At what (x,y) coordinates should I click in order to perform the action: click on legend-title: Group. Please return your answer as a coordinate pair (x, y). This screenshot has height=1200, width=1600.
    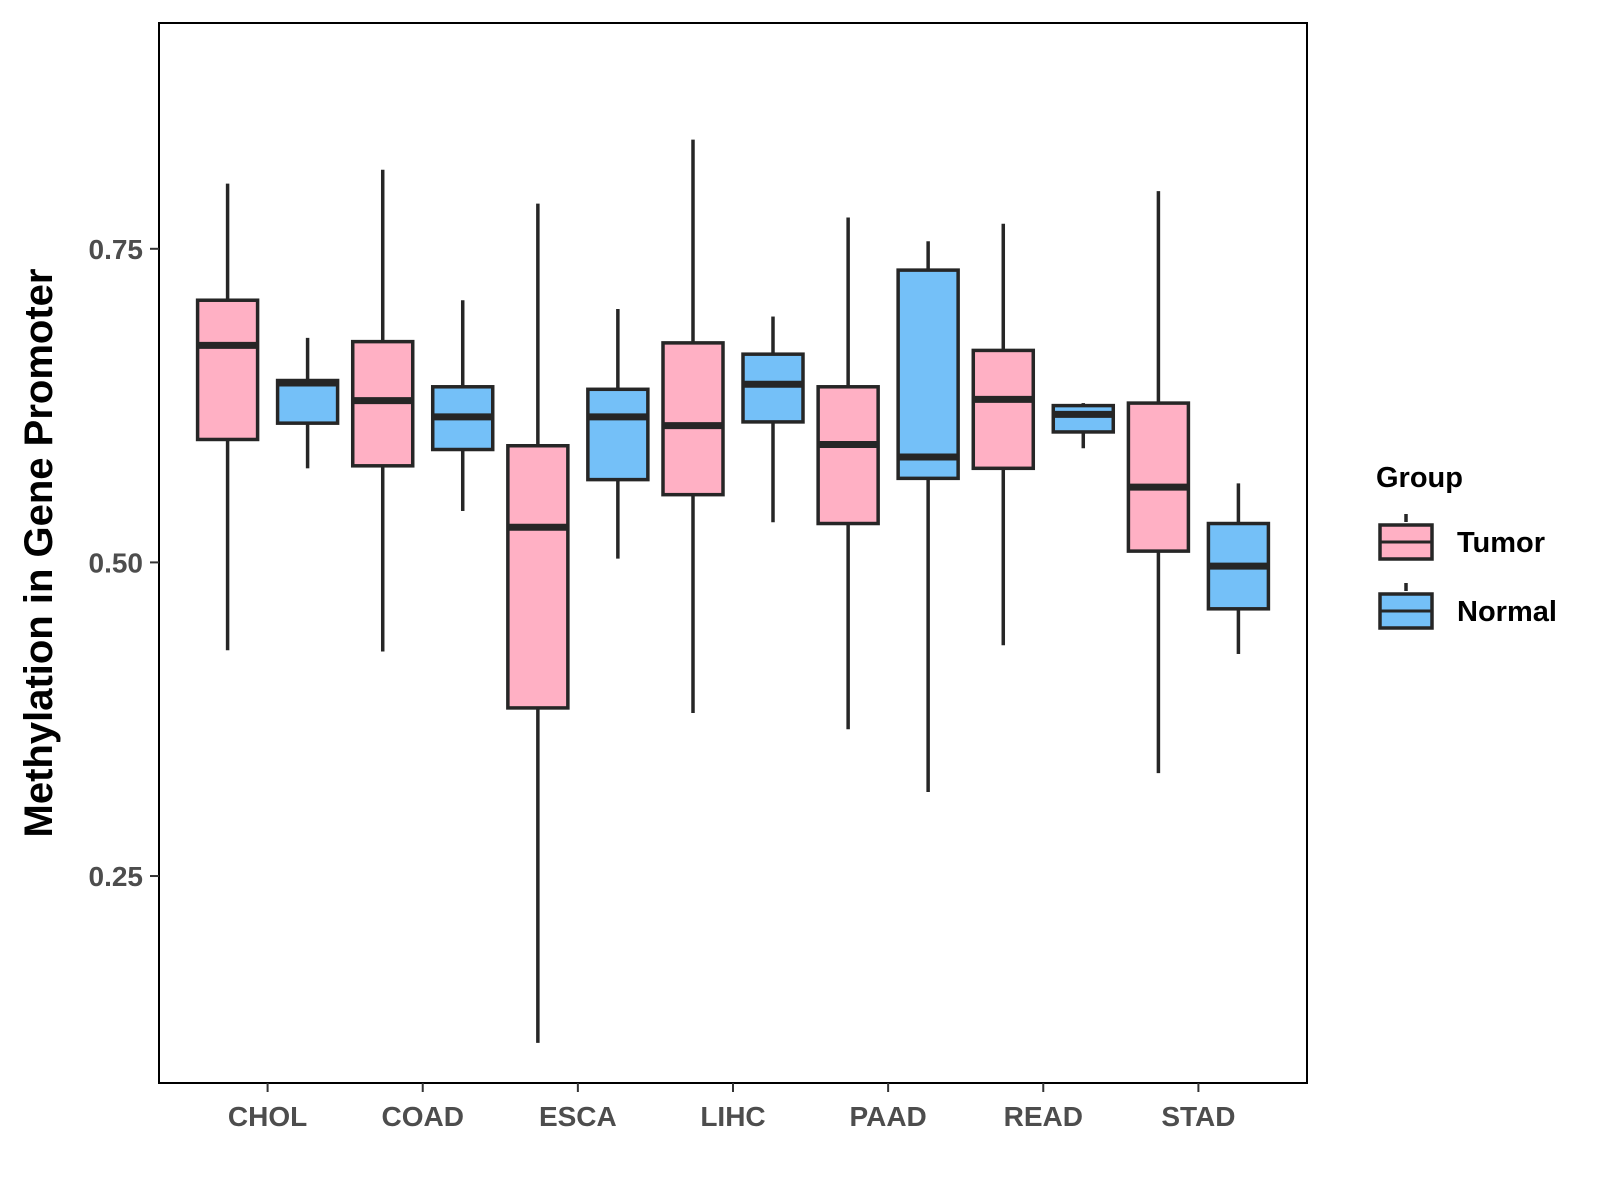
    Looking at the image, I should click on (1419, 478).